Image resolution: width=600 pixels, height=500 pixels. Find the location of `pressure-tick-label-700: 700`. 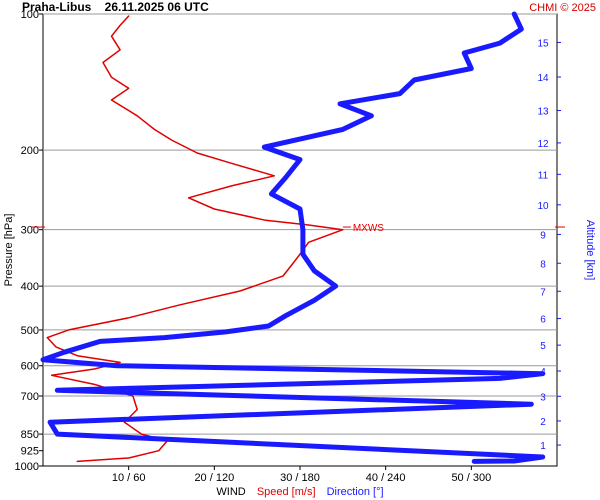

pressure-tick-label-700: 700 is located at coordinates (30, 397).